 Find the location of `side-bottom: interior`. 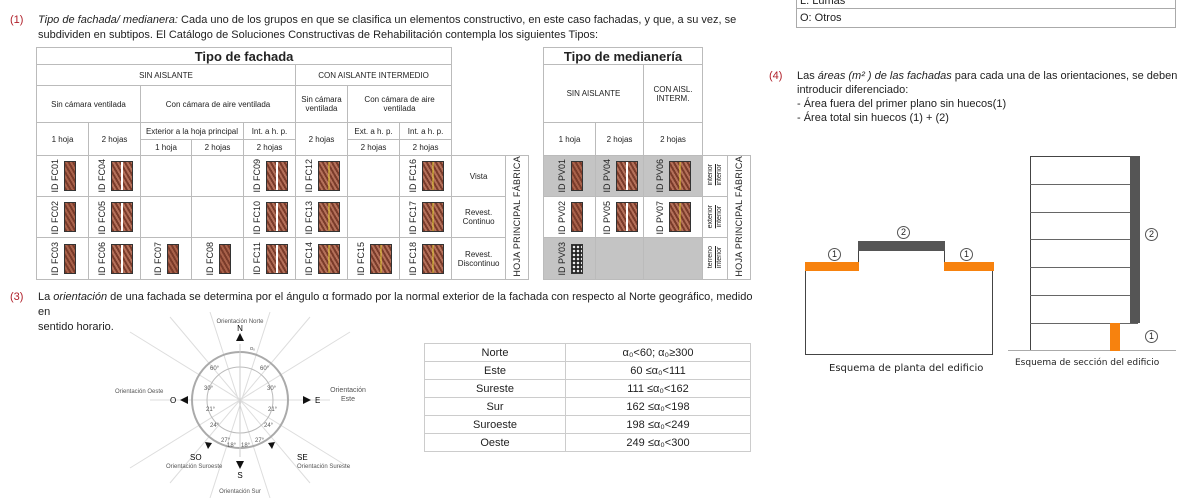

side-bottom: interior is located at coordinates (719, 257).